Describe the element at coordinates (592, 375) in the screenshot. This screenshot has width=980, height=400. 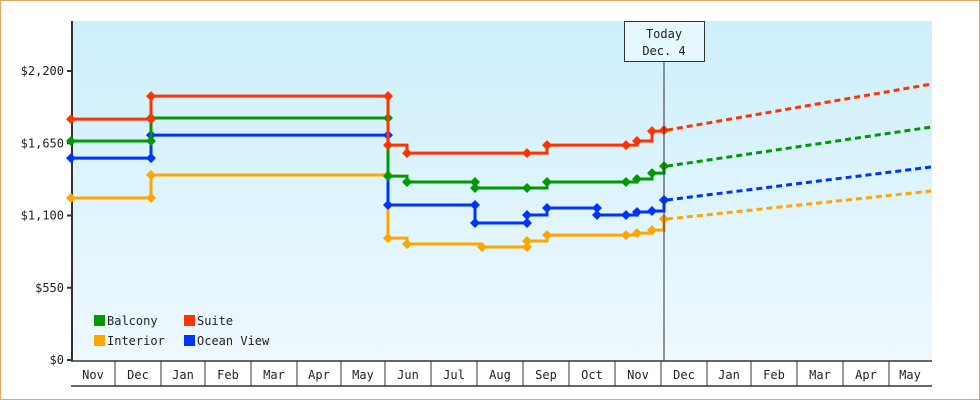
I see `x-tick-label: Oct` at that location.